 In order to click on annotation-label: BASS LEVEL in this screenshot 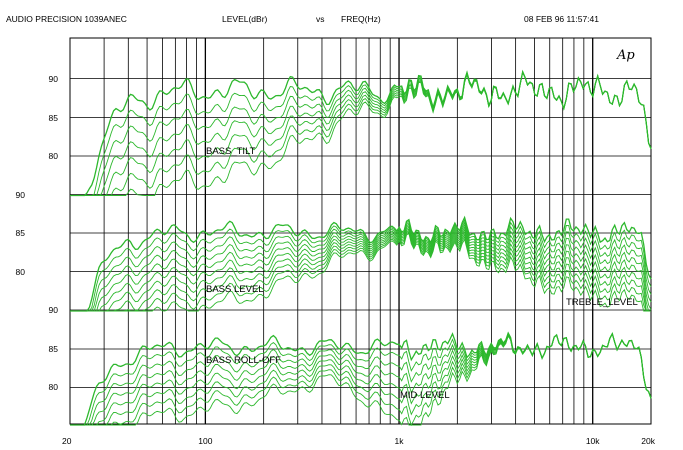, I will do `click(235, 289)`.